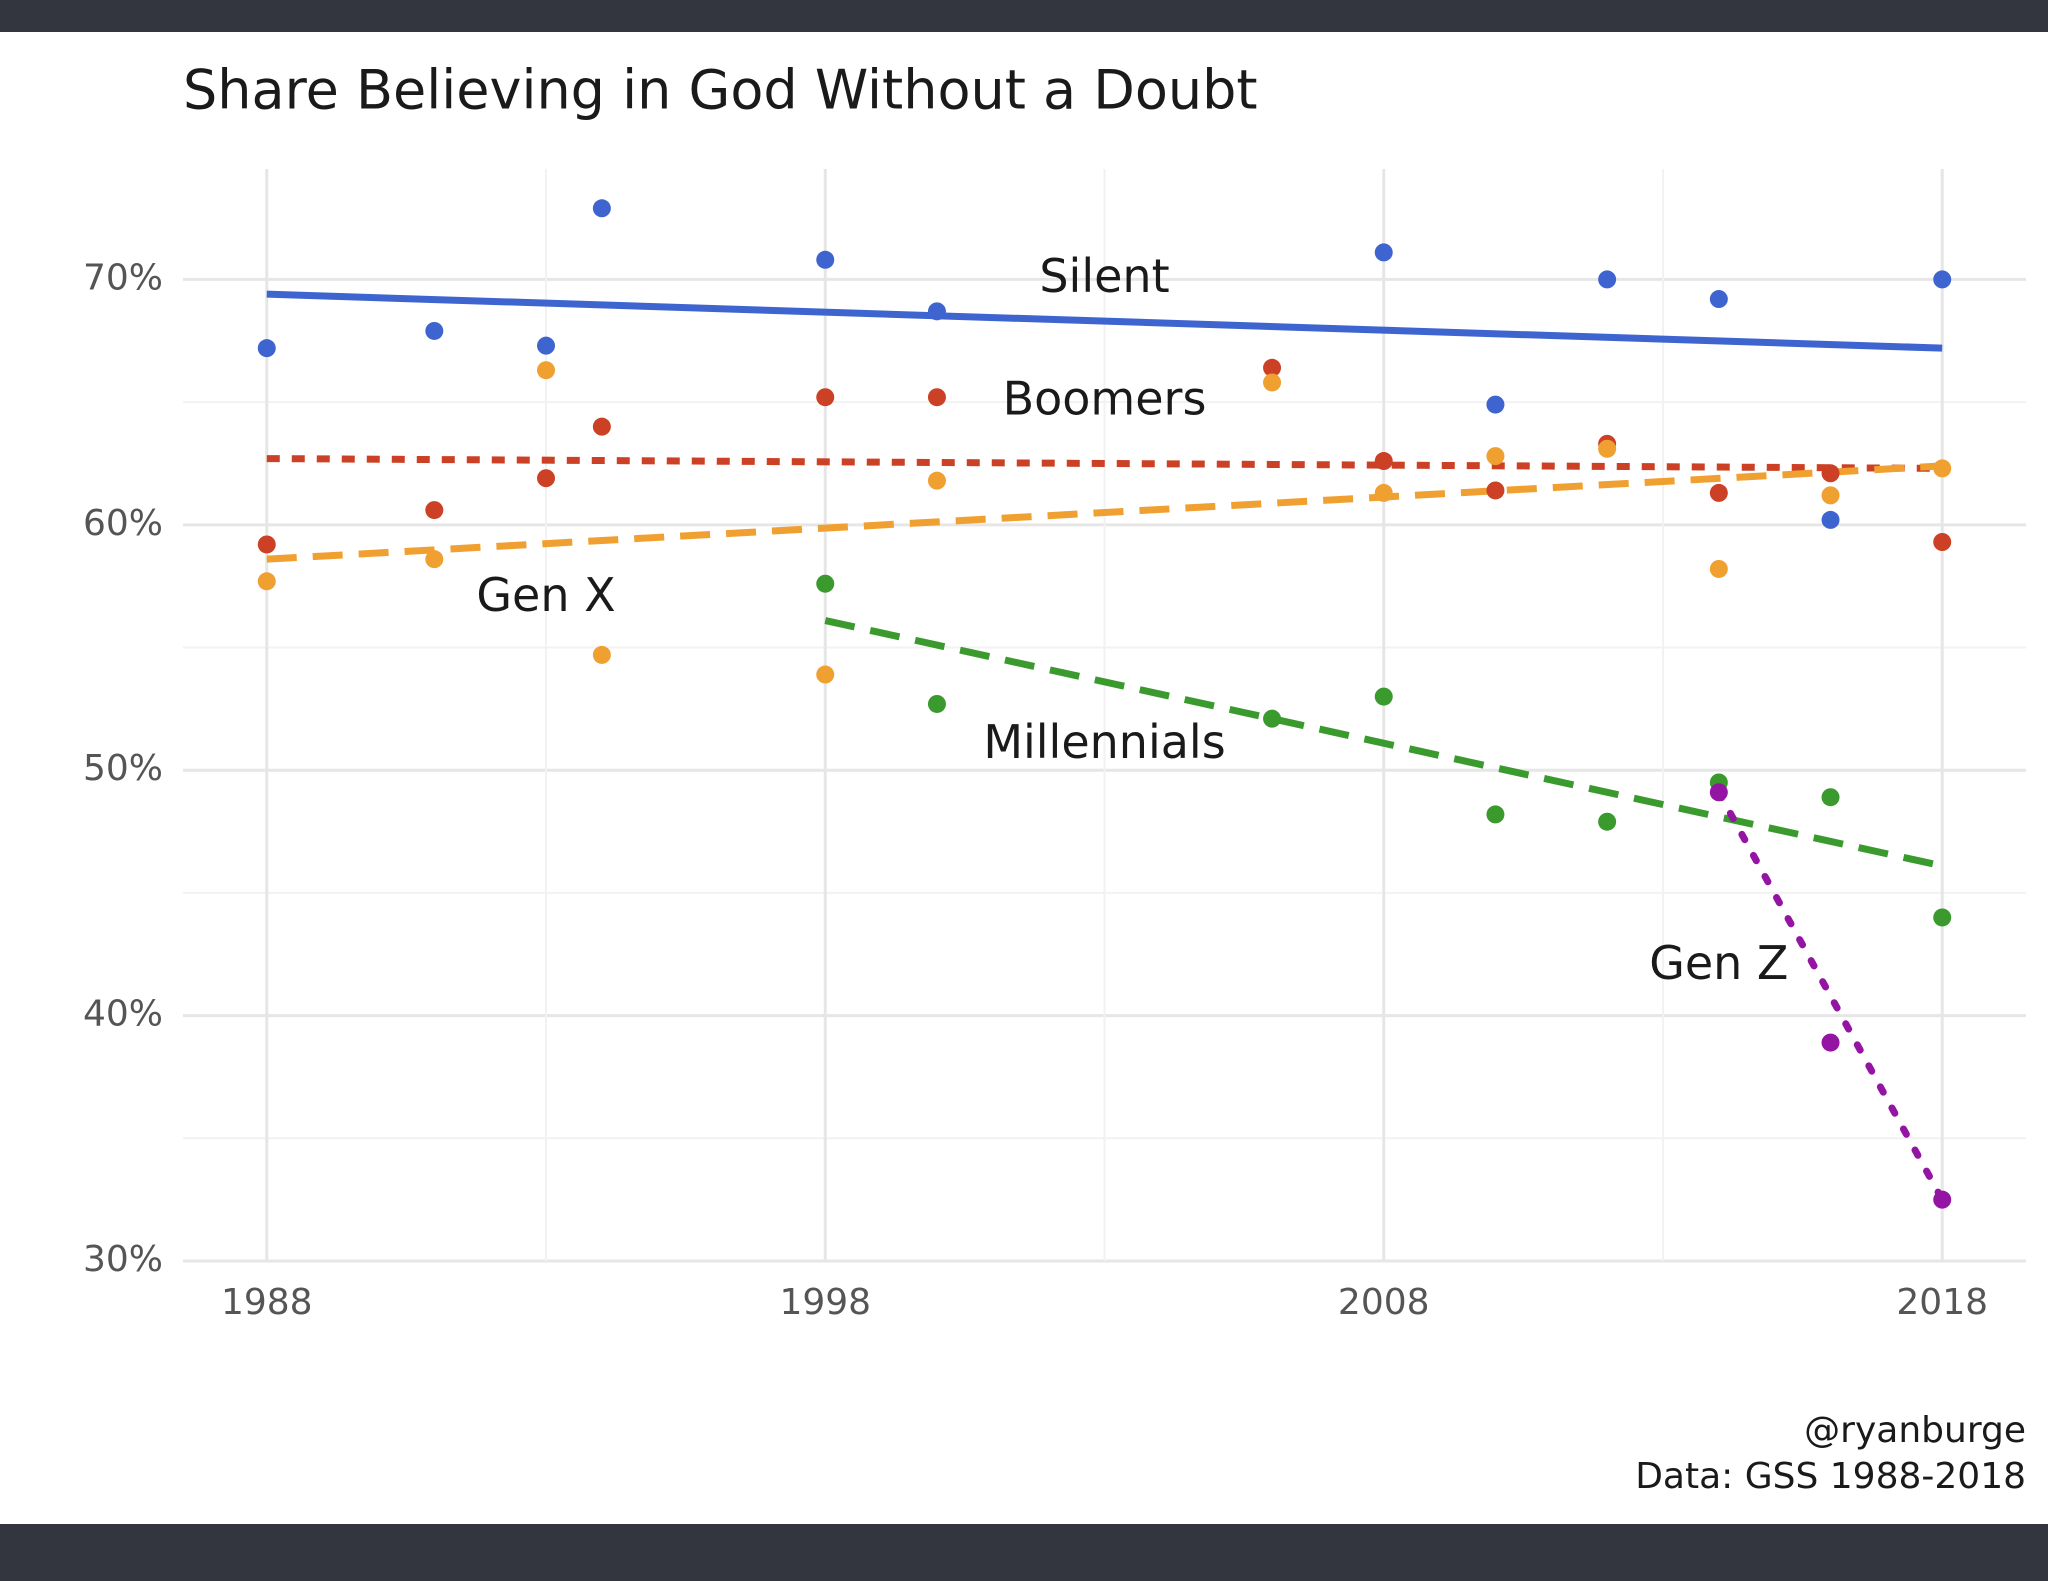 The width and height of the screenshot is (2048, 1581). What do you see at coordinates (1830, 996) in the screenshot?
I see `trend-line-gen-z` at bounding box center [1830, 996].